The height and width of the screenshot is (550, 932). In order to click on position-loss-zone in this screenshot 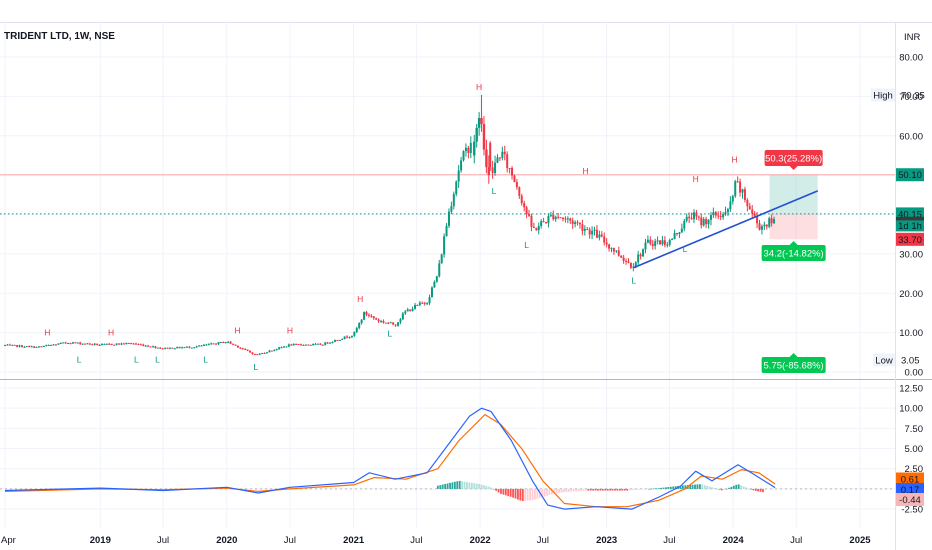, I will do `click(793, 226)`.